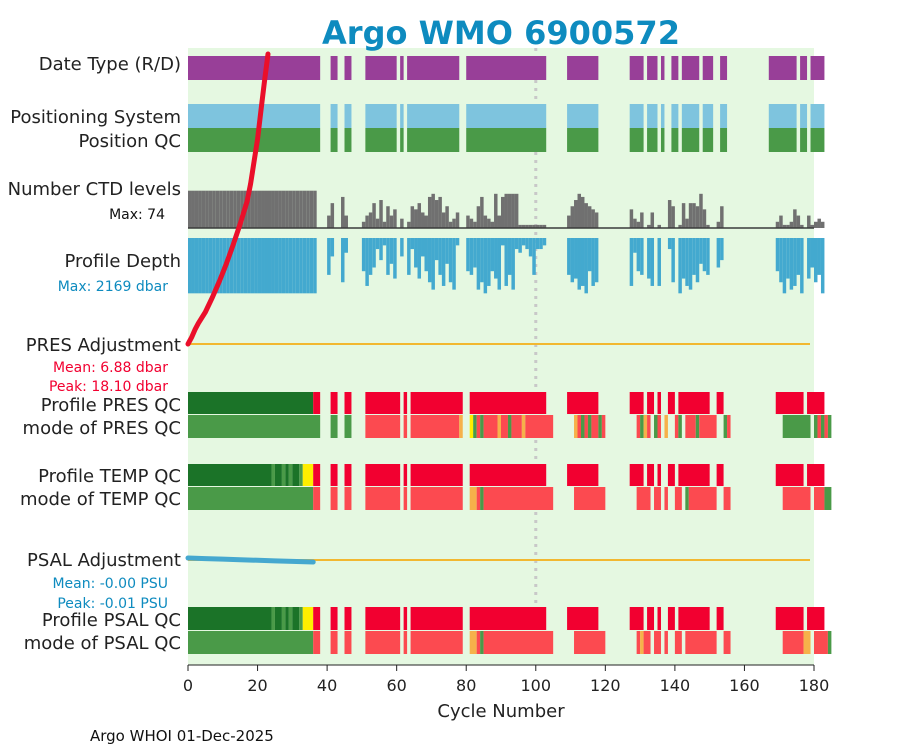  What do you see at coordinates (108, 387) in the screenshot?
I see `pres-adjustment-peak: Peak: 18.10 dbar` at bounding box center [108, 387].